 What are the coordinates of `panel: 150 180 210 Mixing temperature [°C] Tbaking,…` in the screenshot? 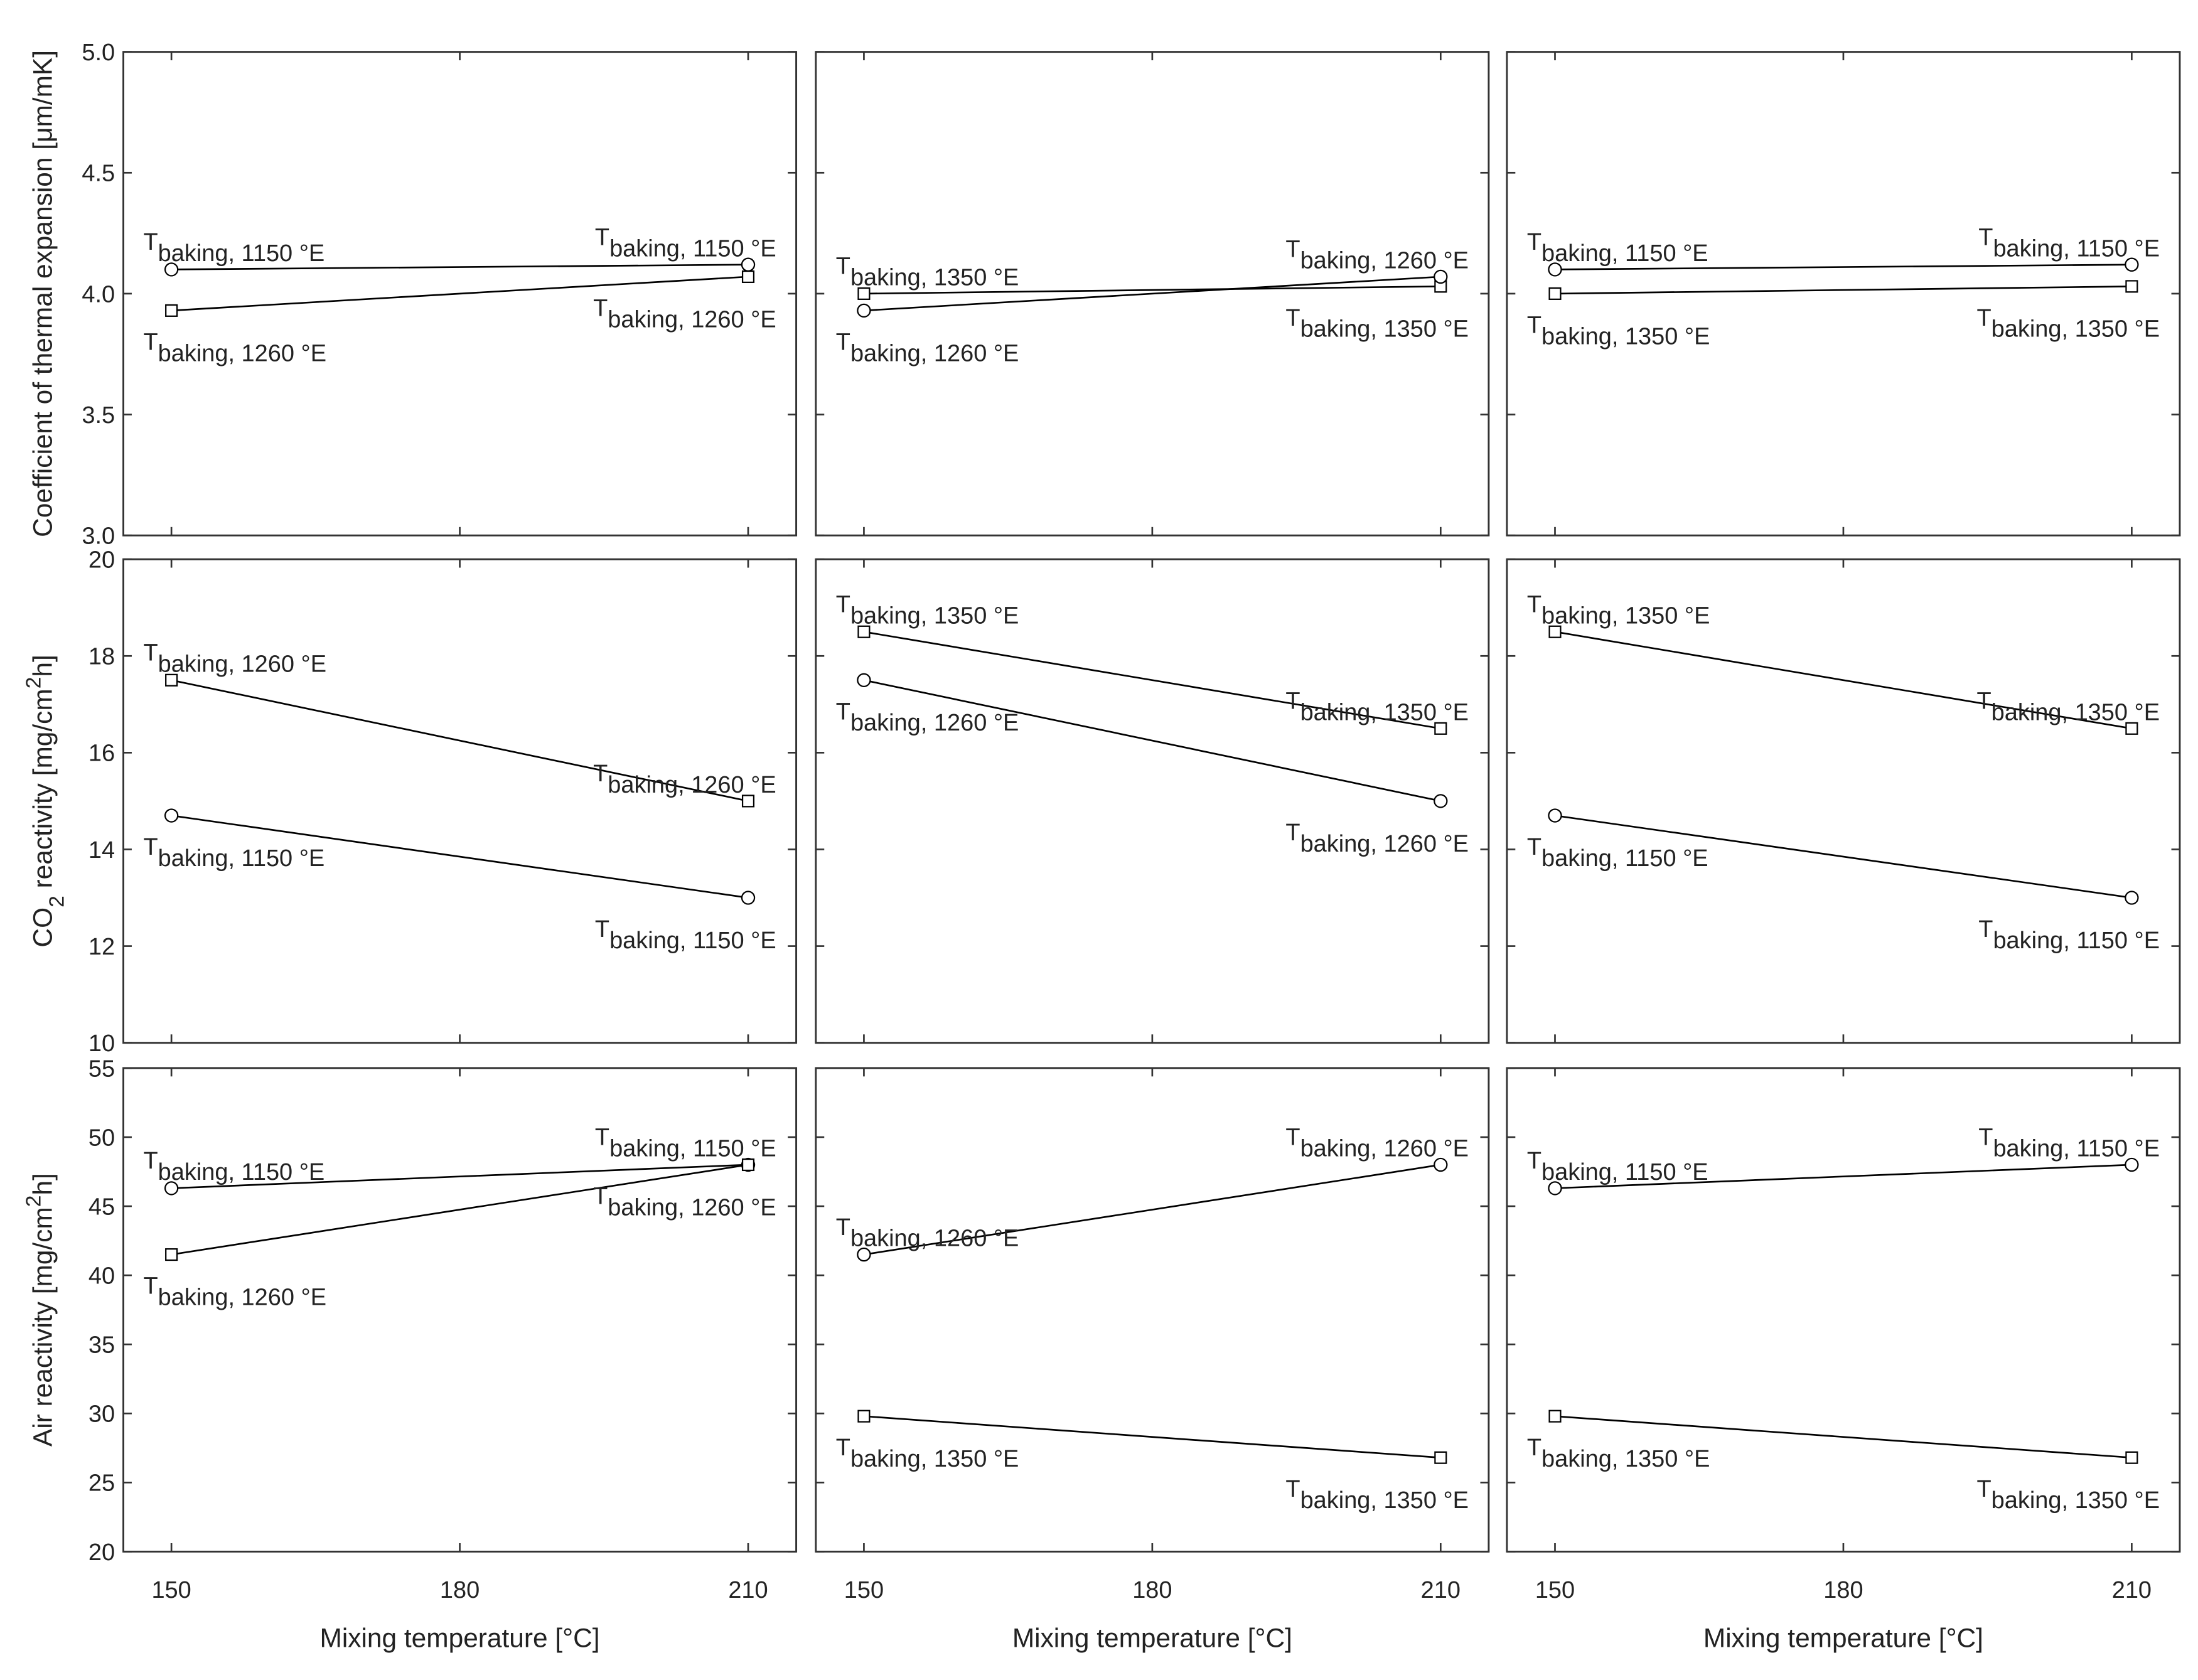 It's located at (1152, 1359).